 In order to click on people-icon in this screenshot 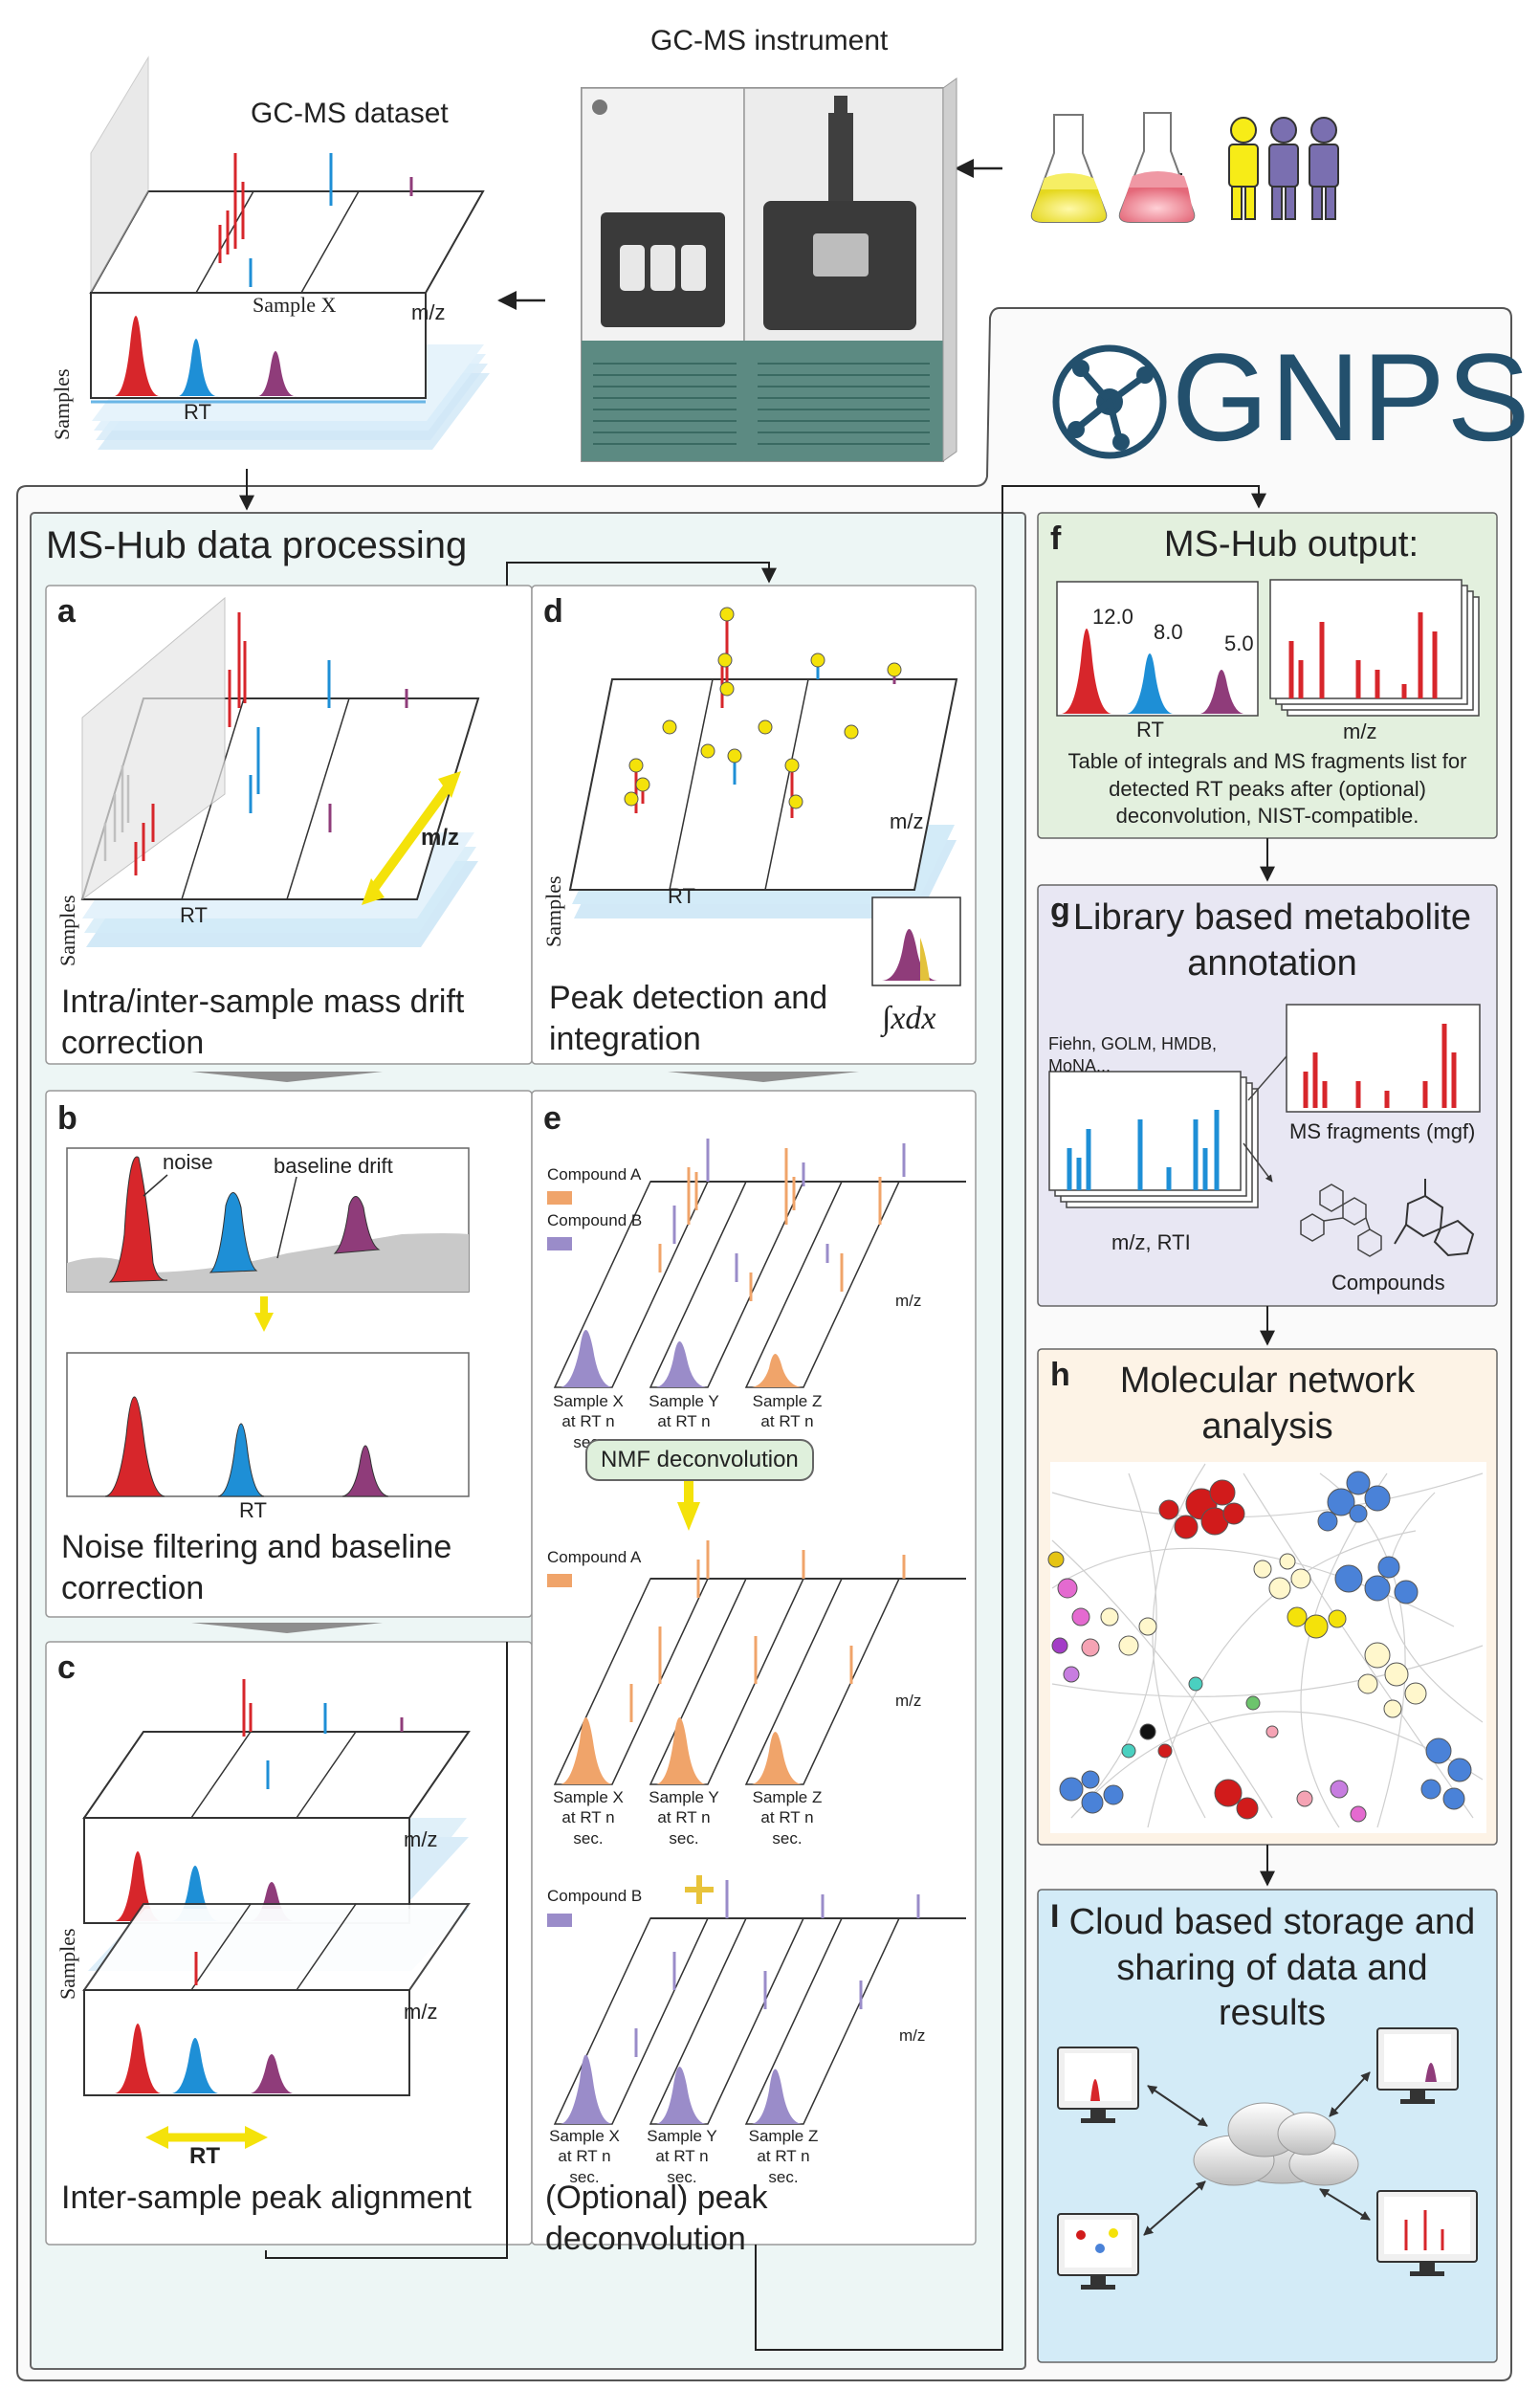, I will do `click(1283, 168)`.